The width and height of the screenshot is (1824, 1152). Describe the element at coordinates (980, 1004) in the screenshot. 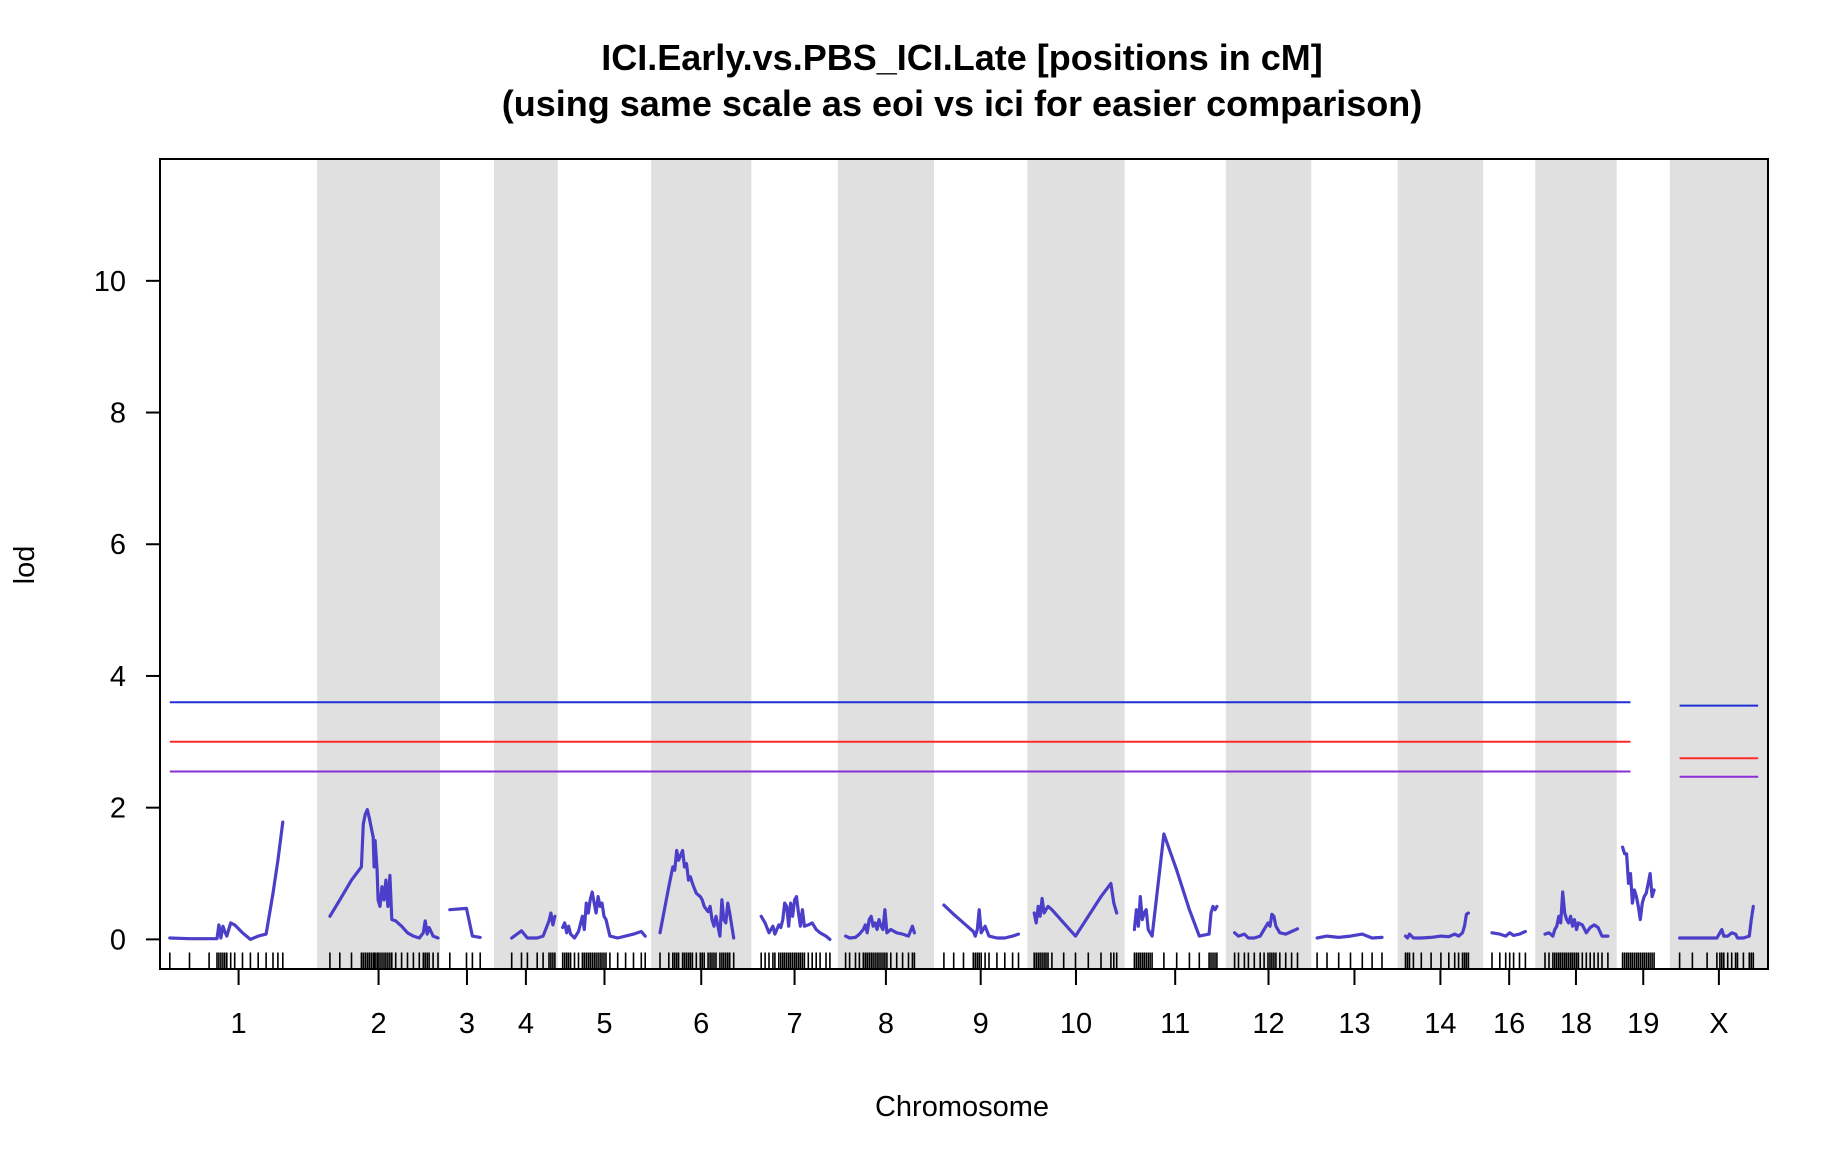

I see `x-axis: 1 2 3 4 5 6 7 8 9 10 11 12 13 14 16 18 19 X` at that location.